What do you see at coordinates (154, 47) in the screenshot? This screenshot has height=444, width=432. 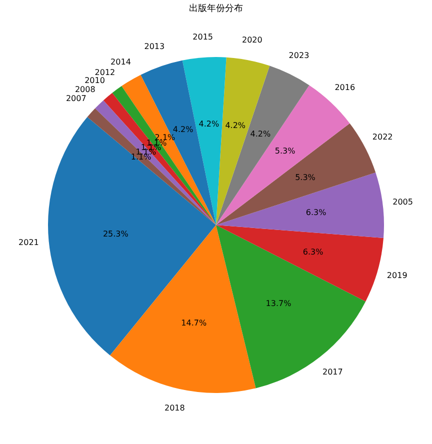 I see `slice-label: 2013` at bounding box center [154, 47].